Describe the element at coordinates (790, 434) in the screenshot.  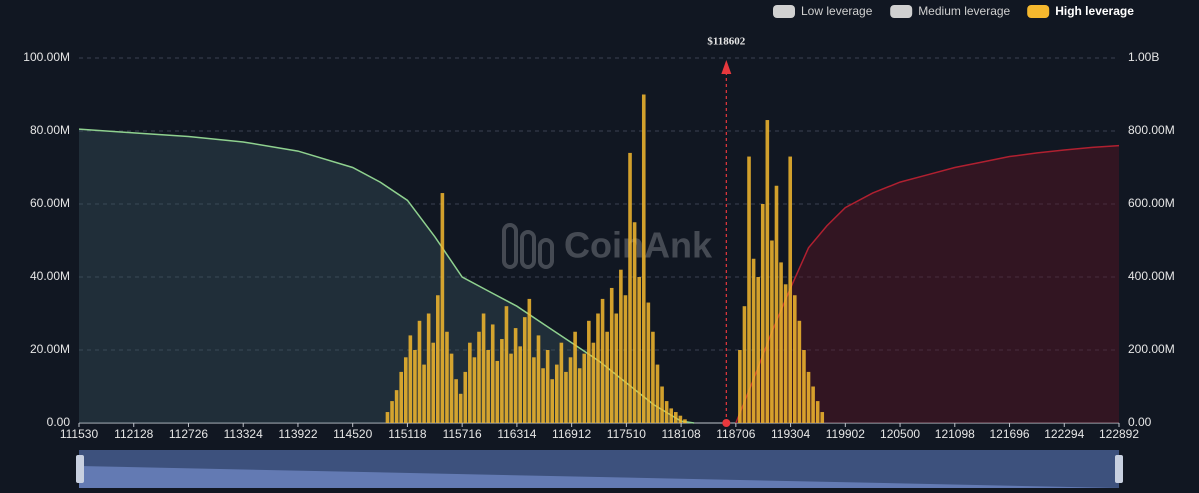
I see `x-tick-label: 119304` at that location.